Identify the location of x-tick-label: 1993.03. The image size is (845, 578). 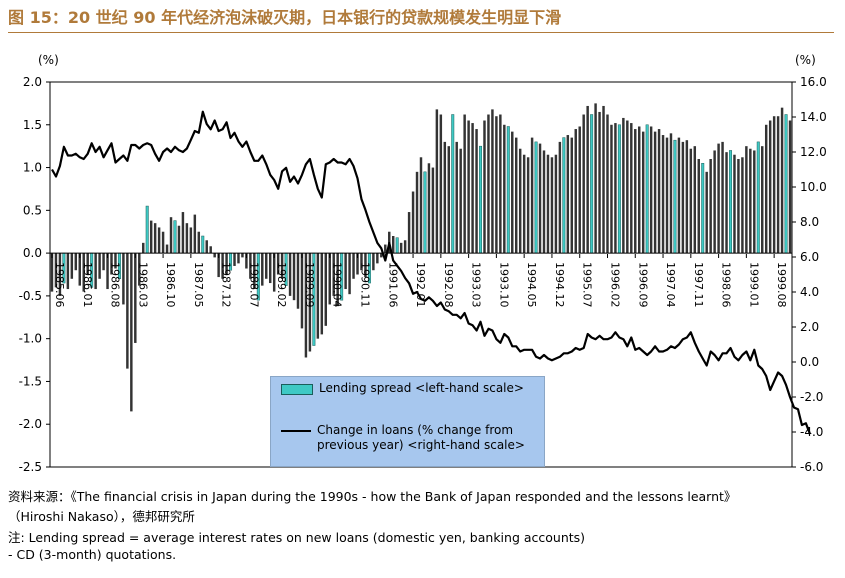
(476, 285).